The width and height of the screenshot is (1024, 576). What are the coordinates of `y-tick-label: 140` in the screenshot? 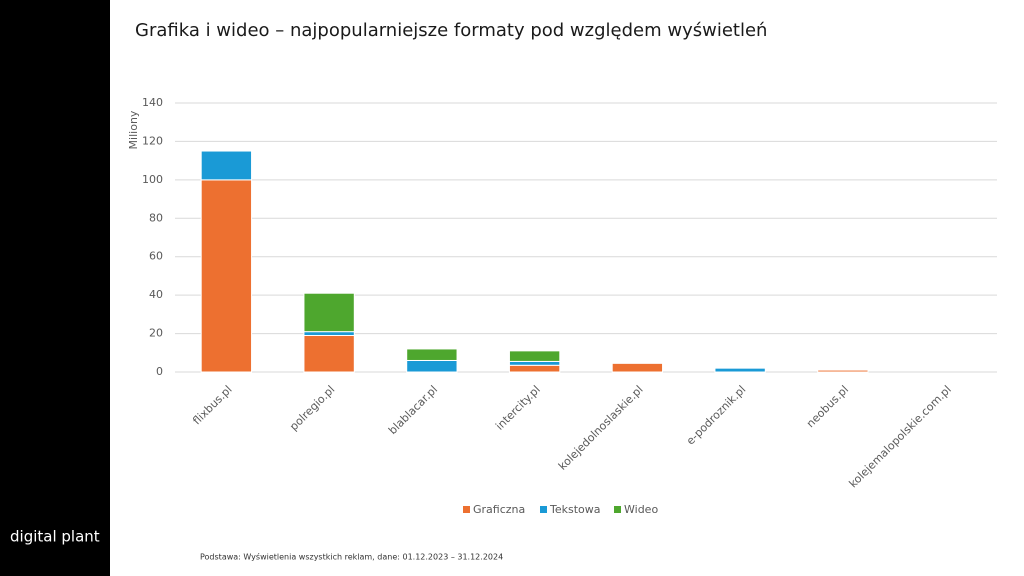 It's located at (152, 102).